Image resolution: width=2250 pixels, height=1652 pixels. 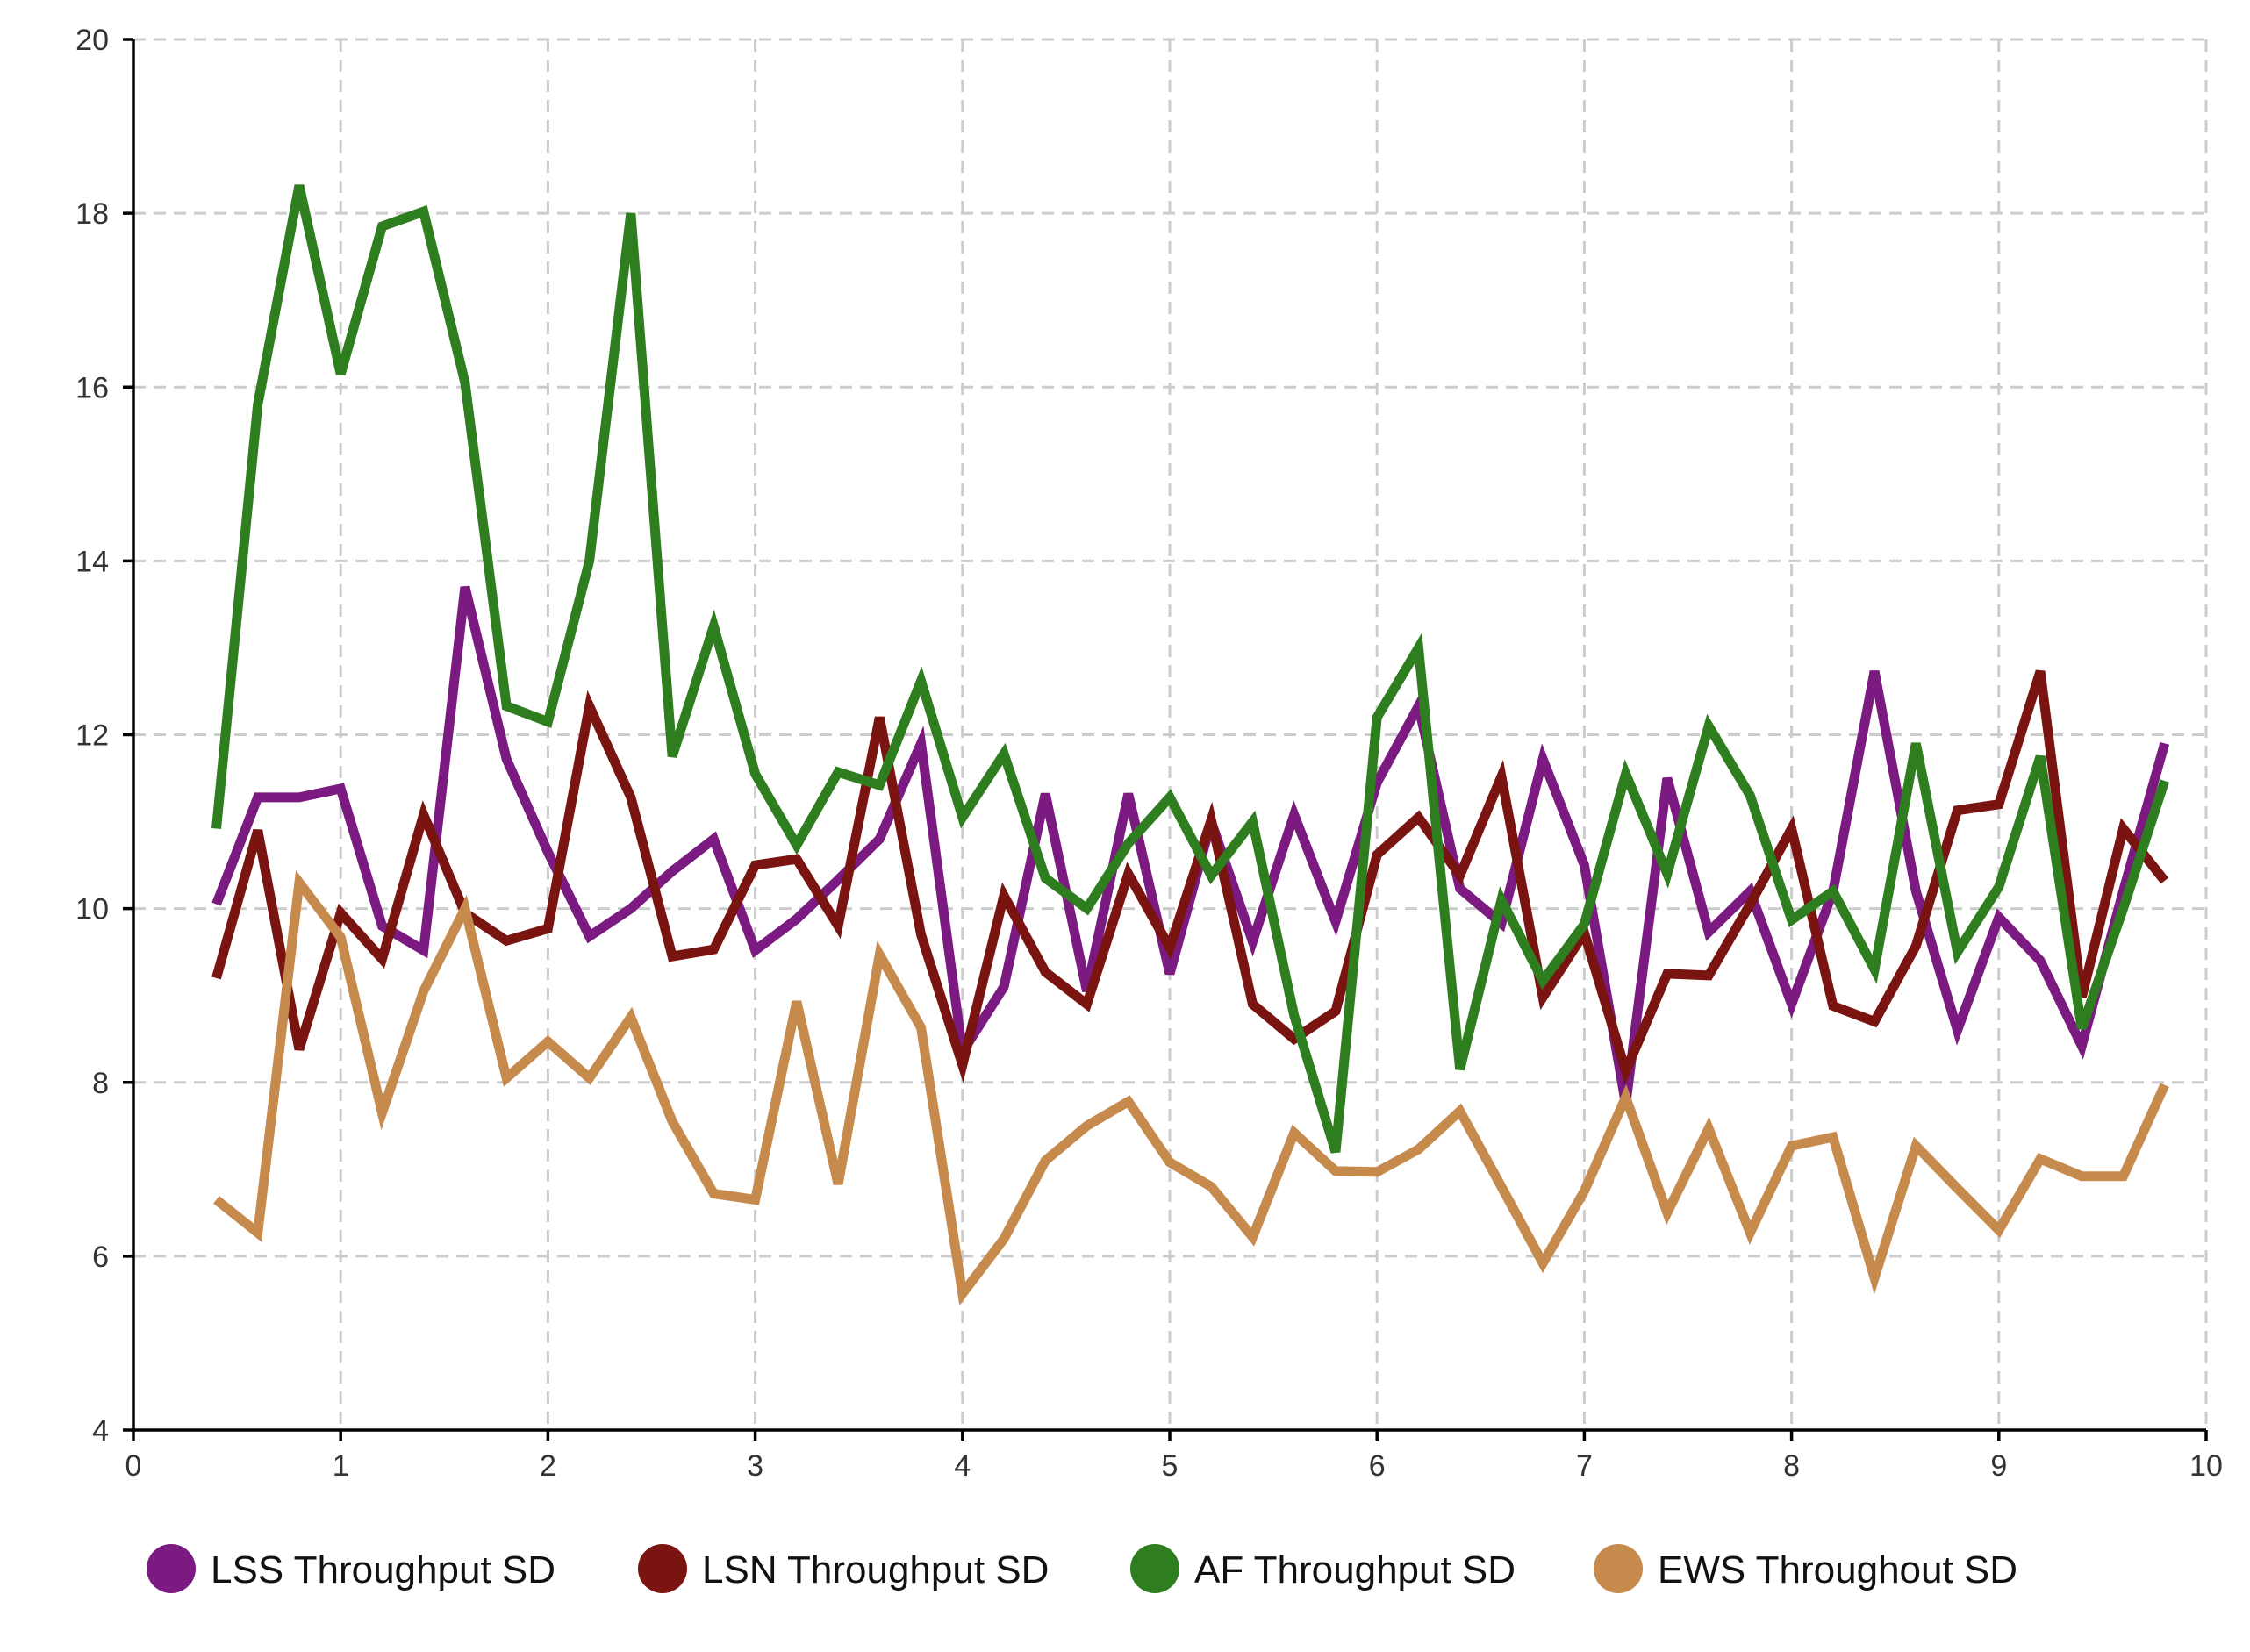 What do you see at coordinates (92, 561) in the screenshot?
I see `y-tick-label: 14` at bounding box center [92, 561].